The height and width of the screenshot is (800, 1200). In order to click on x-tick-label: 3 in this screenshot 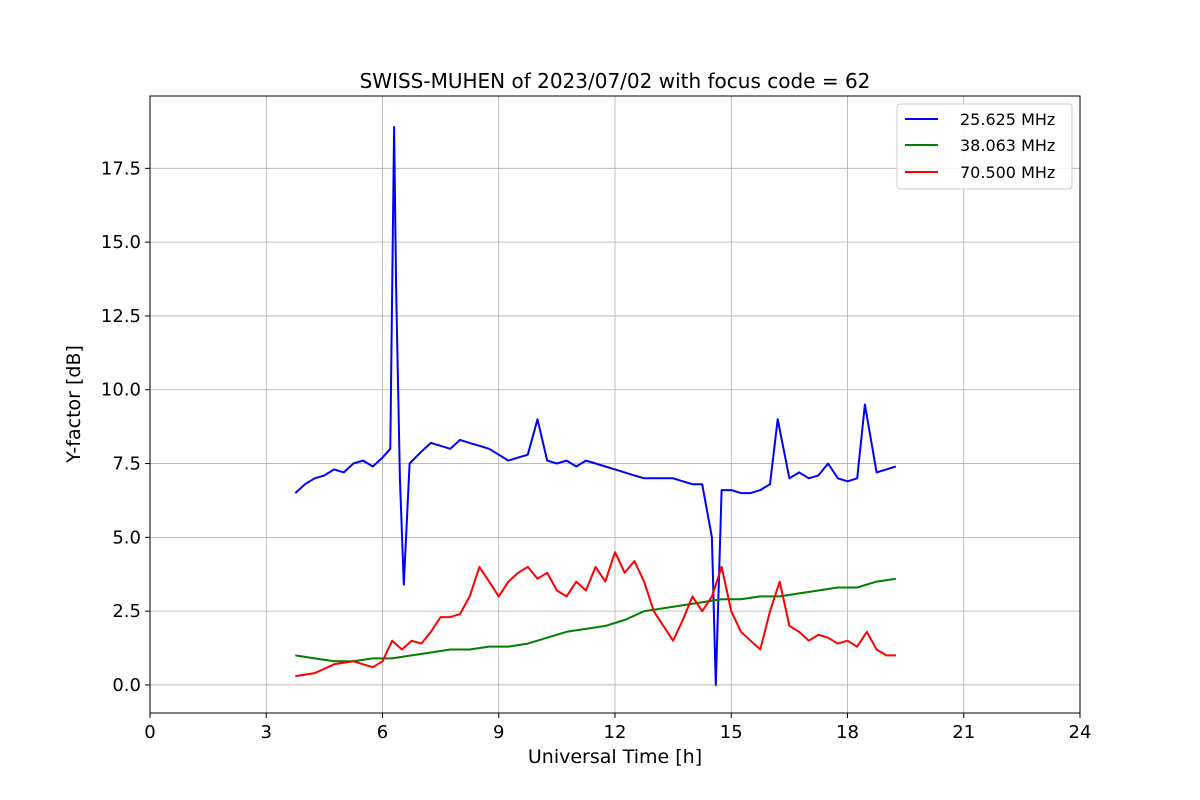, I will do `click(266, 732)`.